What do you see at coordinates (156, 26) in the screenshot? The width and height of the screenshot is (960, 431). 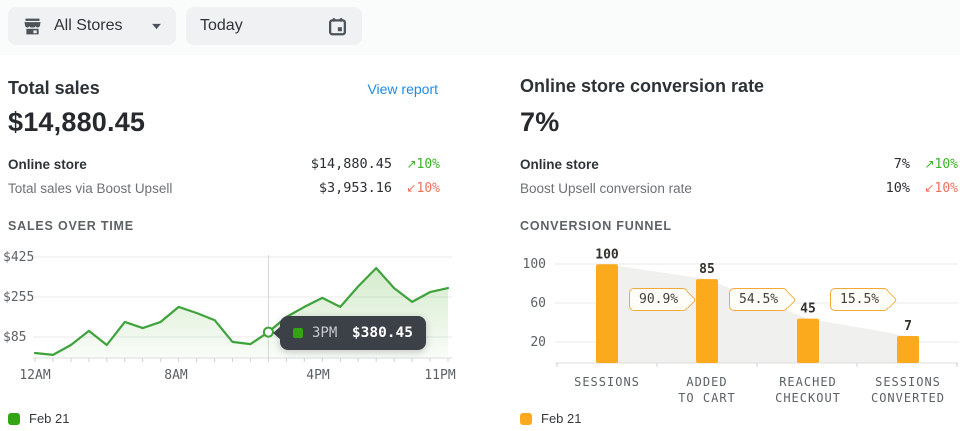 I see `chevron-down-icon` at bounding box center [156, 26].